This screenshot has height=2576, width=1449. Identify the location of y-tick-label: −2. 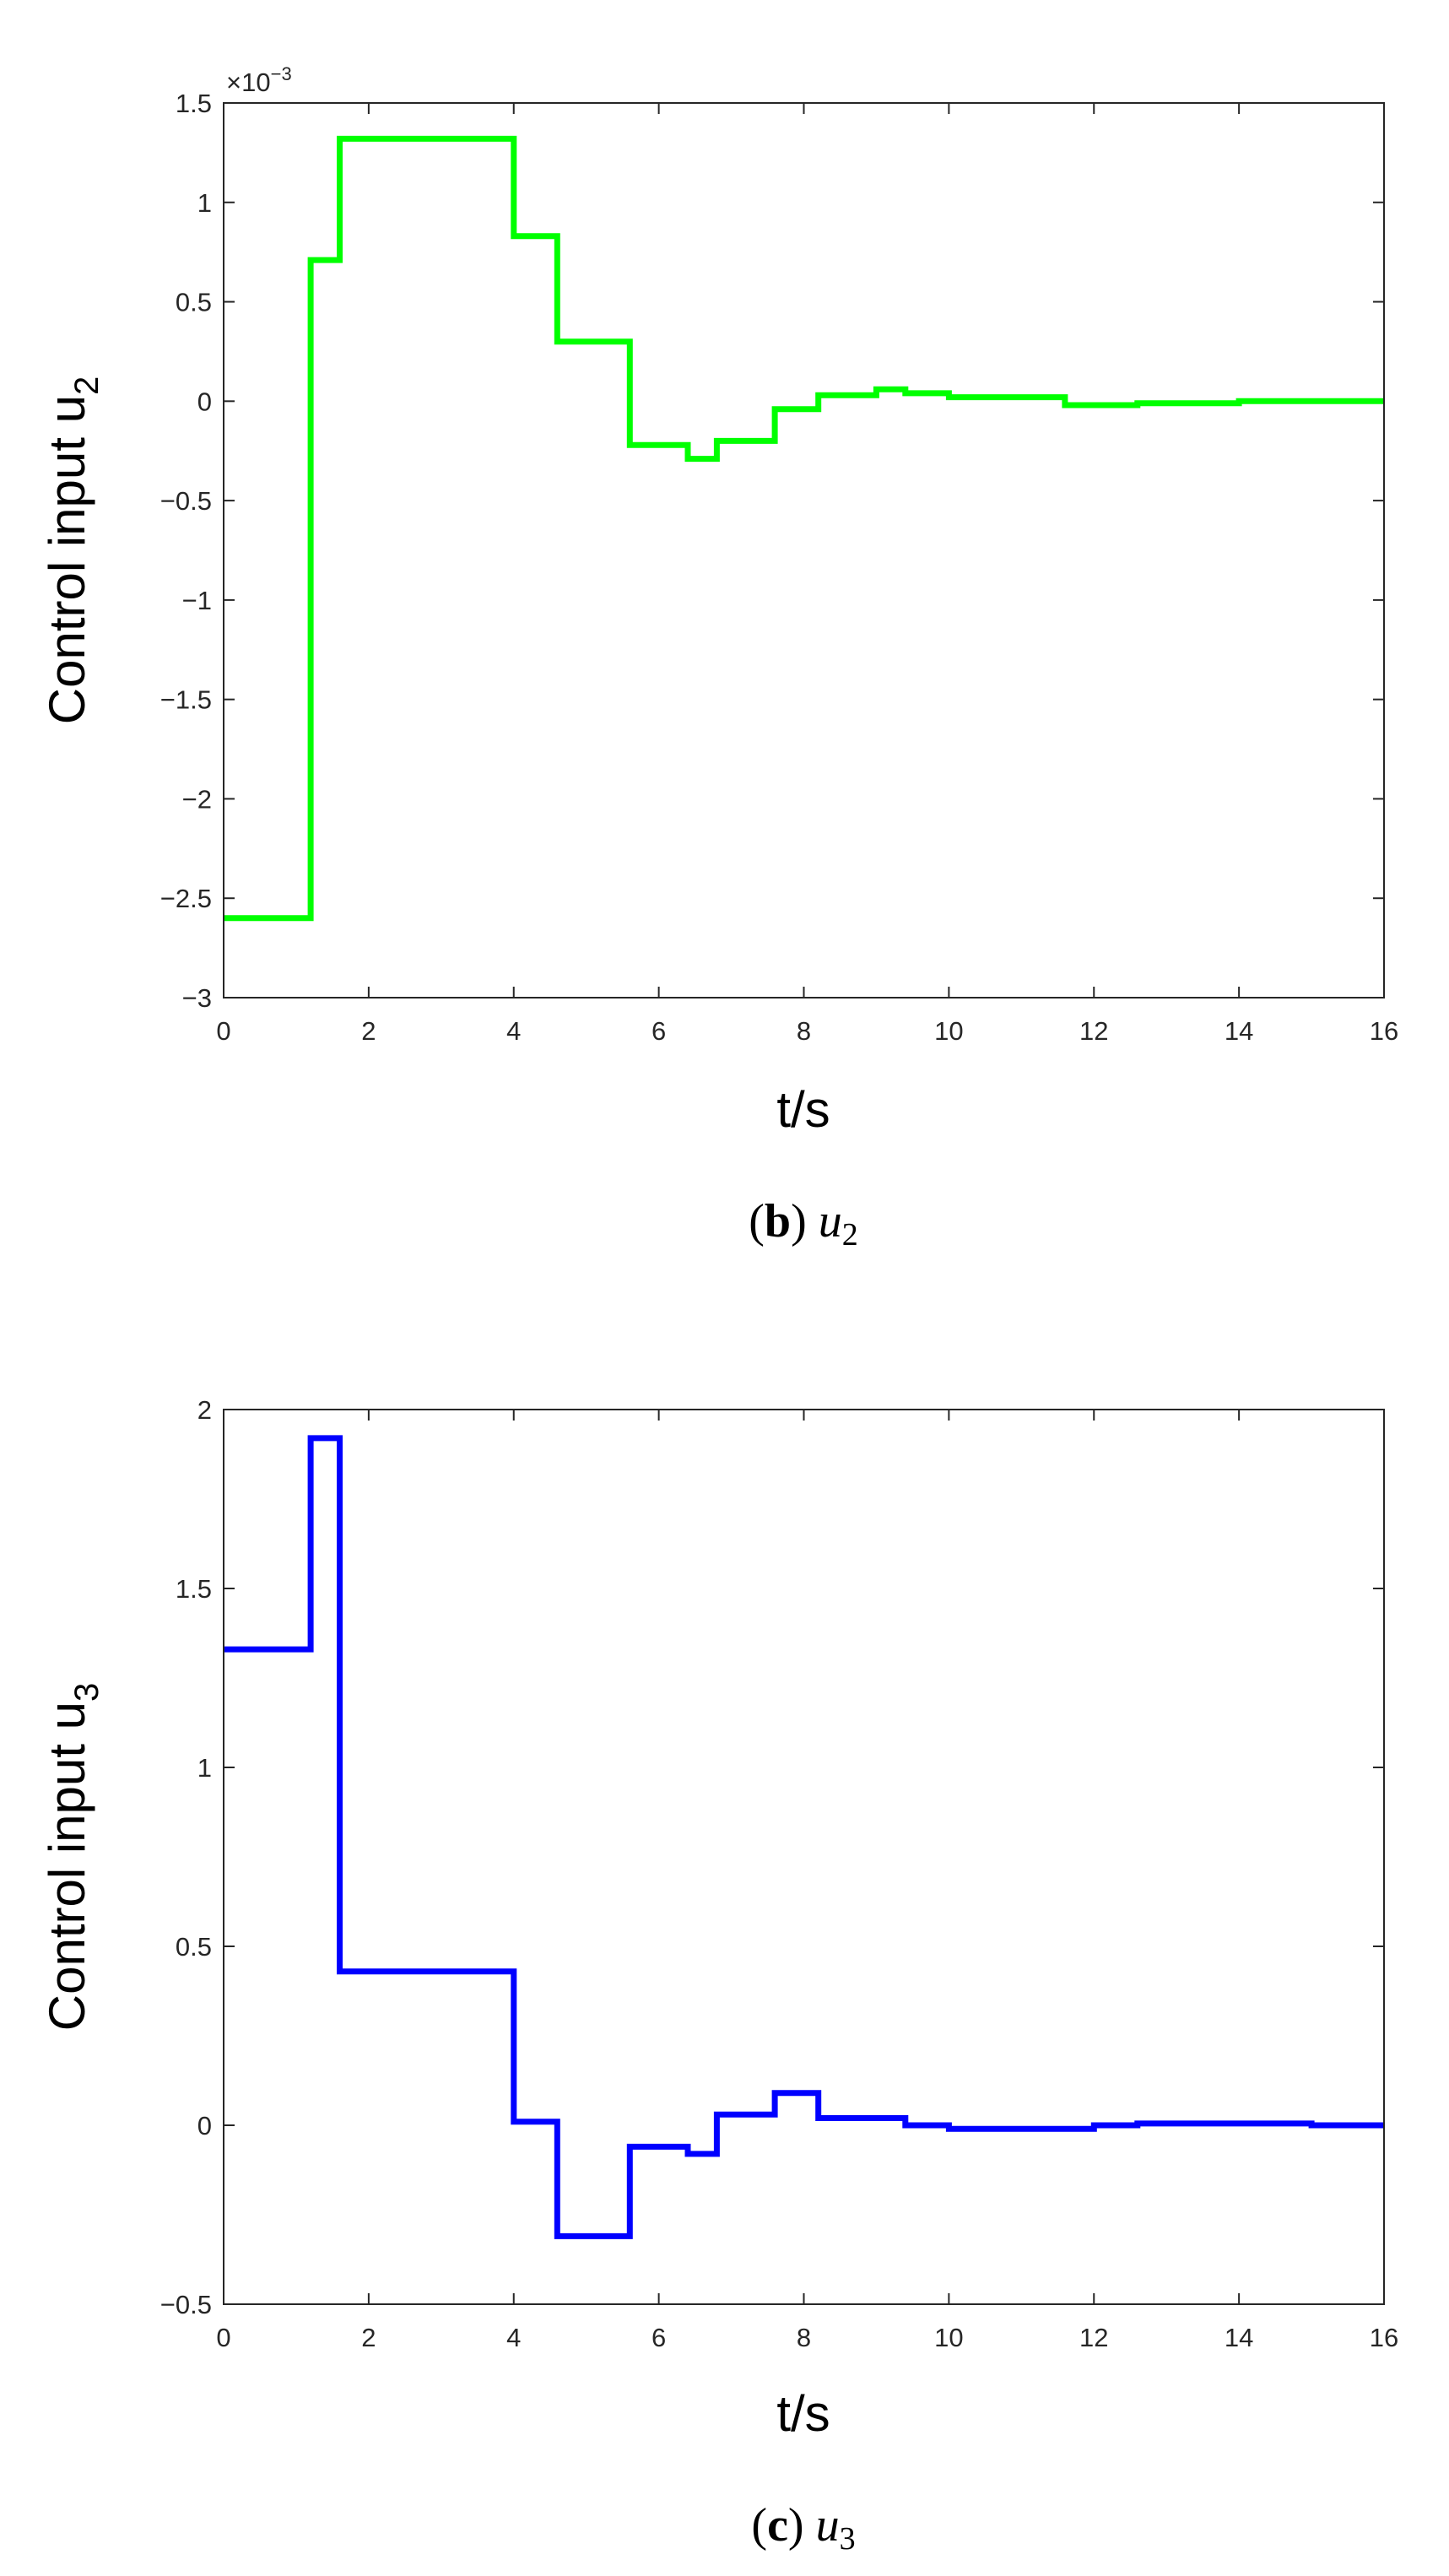
(197, 799).